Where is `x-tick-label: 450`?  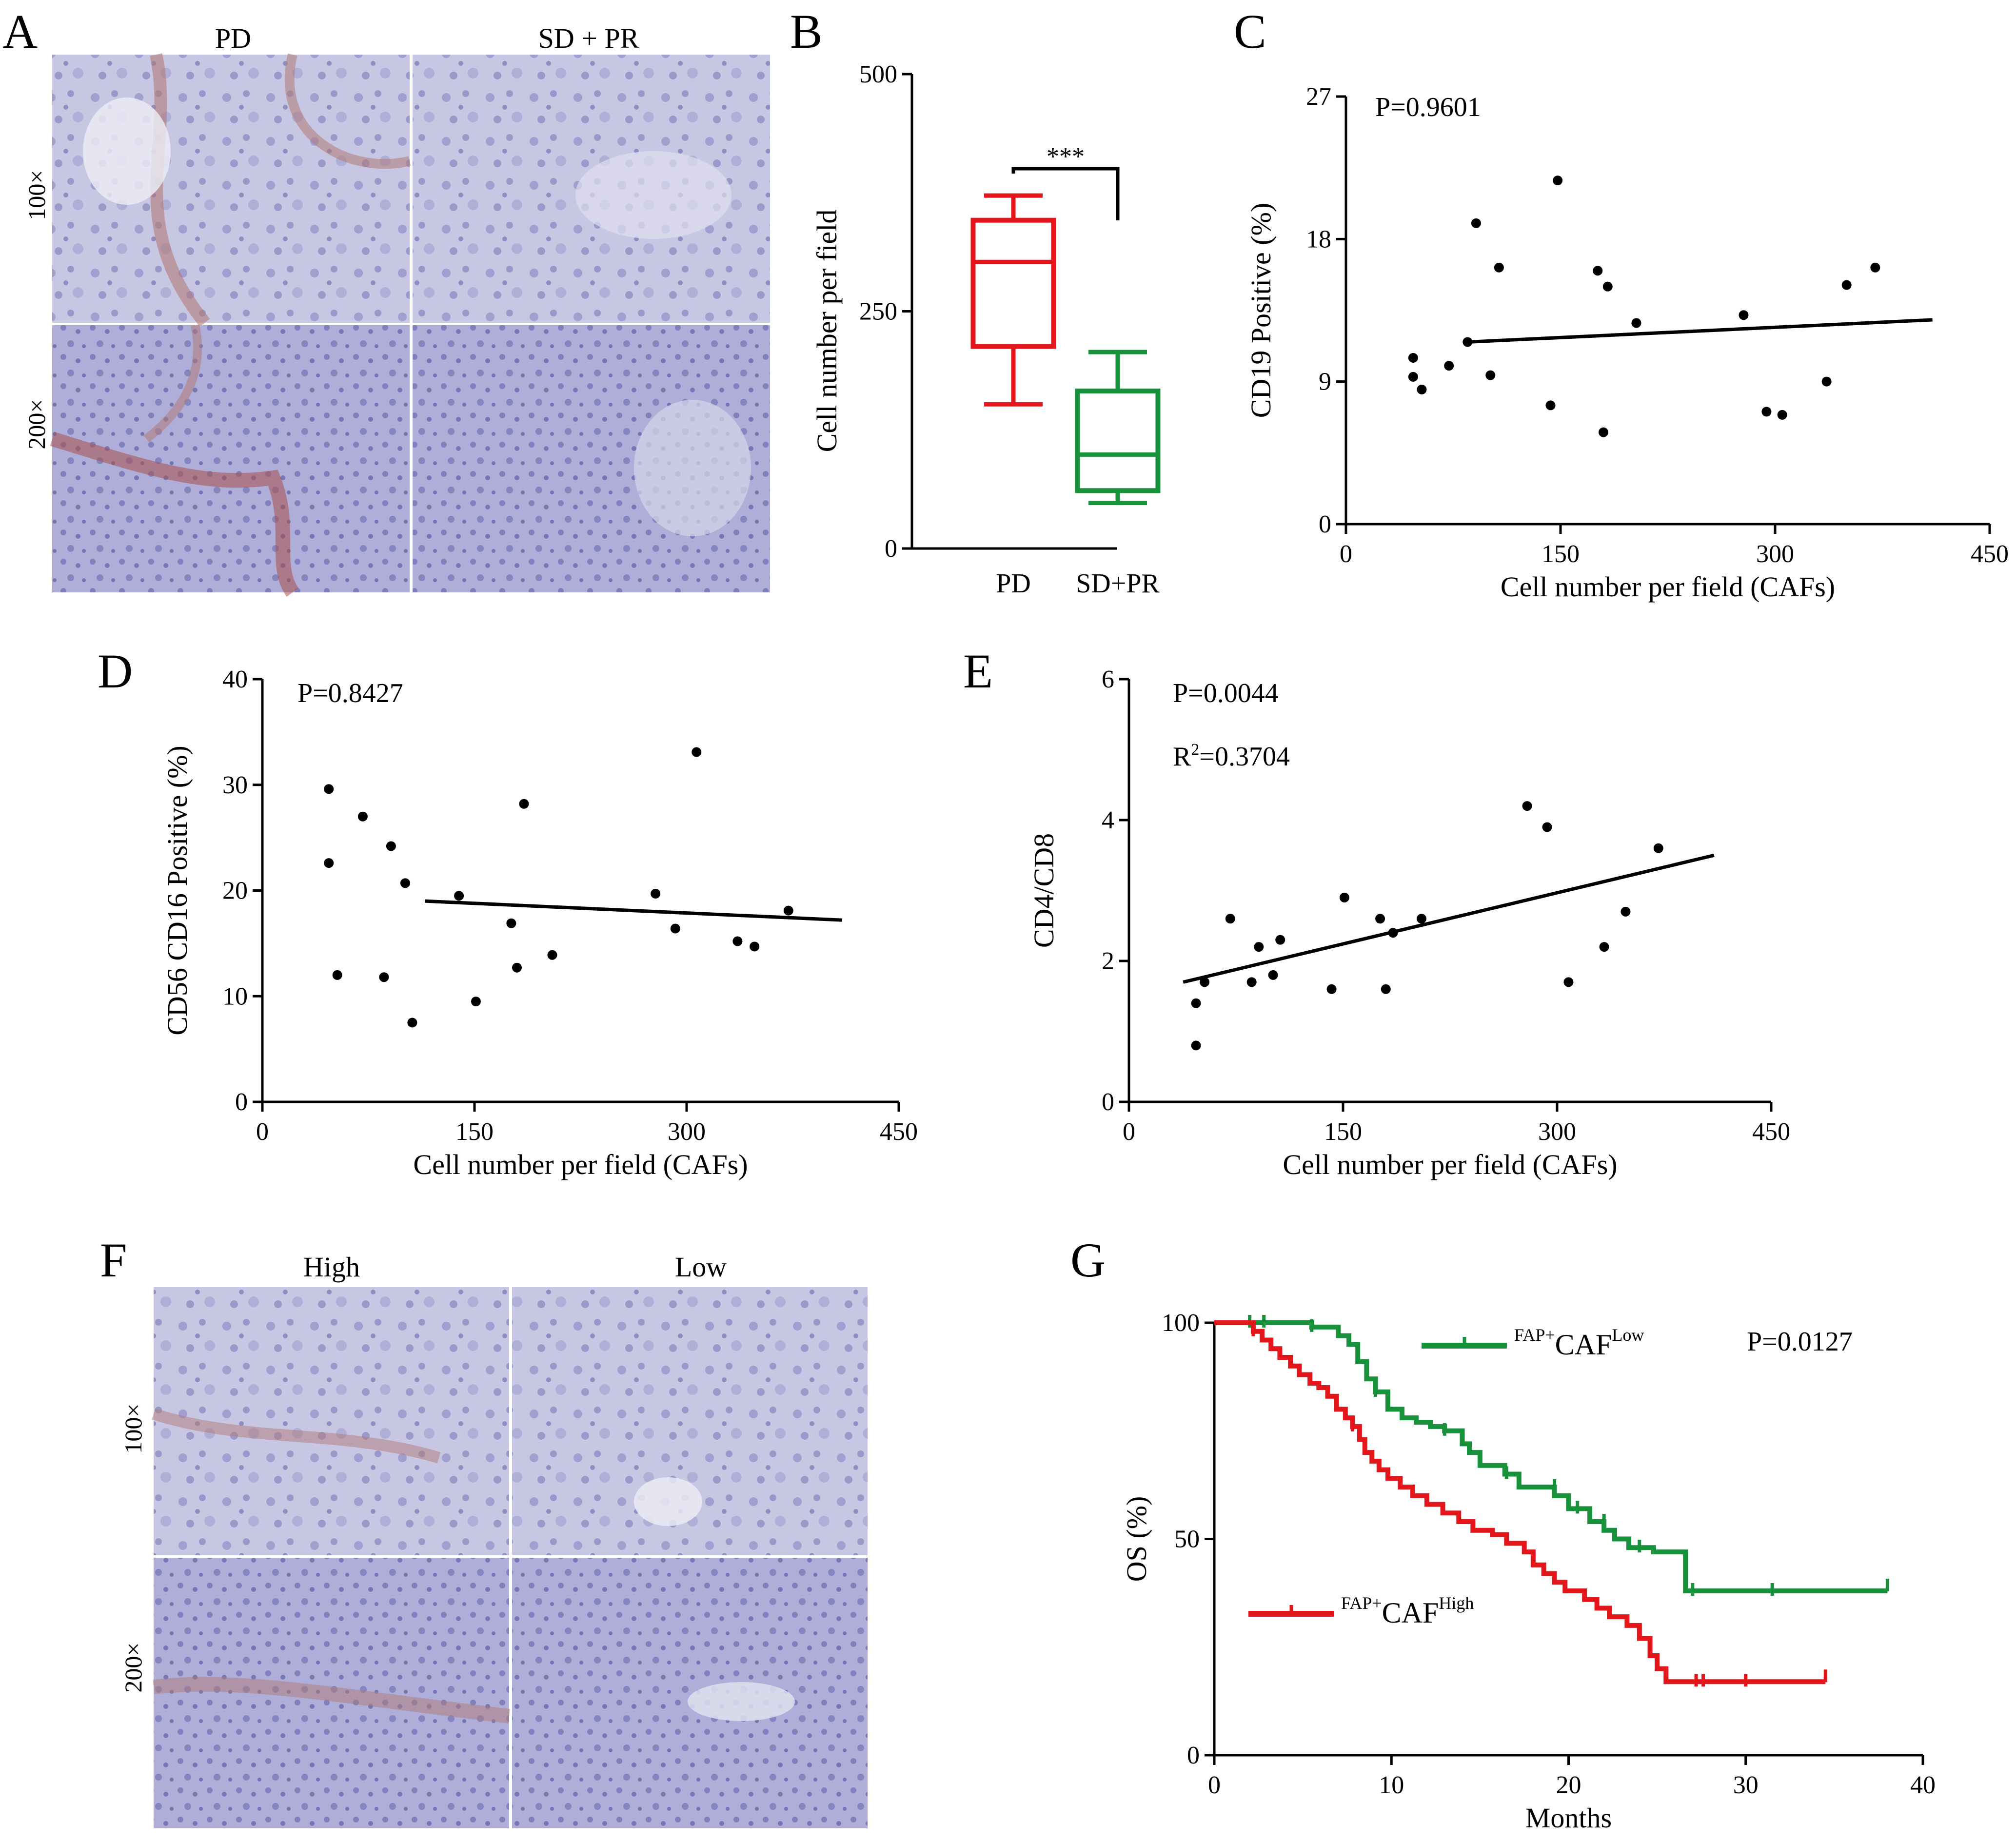 x-tick-label: 450 is located at coordinates (899, 1132).